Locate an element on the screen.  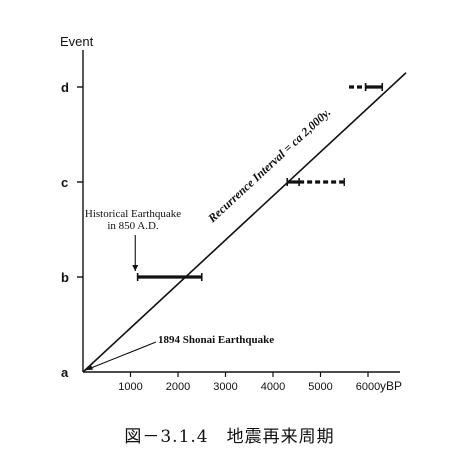
x-axis-label: yBP is located at coordinates (391, 386).